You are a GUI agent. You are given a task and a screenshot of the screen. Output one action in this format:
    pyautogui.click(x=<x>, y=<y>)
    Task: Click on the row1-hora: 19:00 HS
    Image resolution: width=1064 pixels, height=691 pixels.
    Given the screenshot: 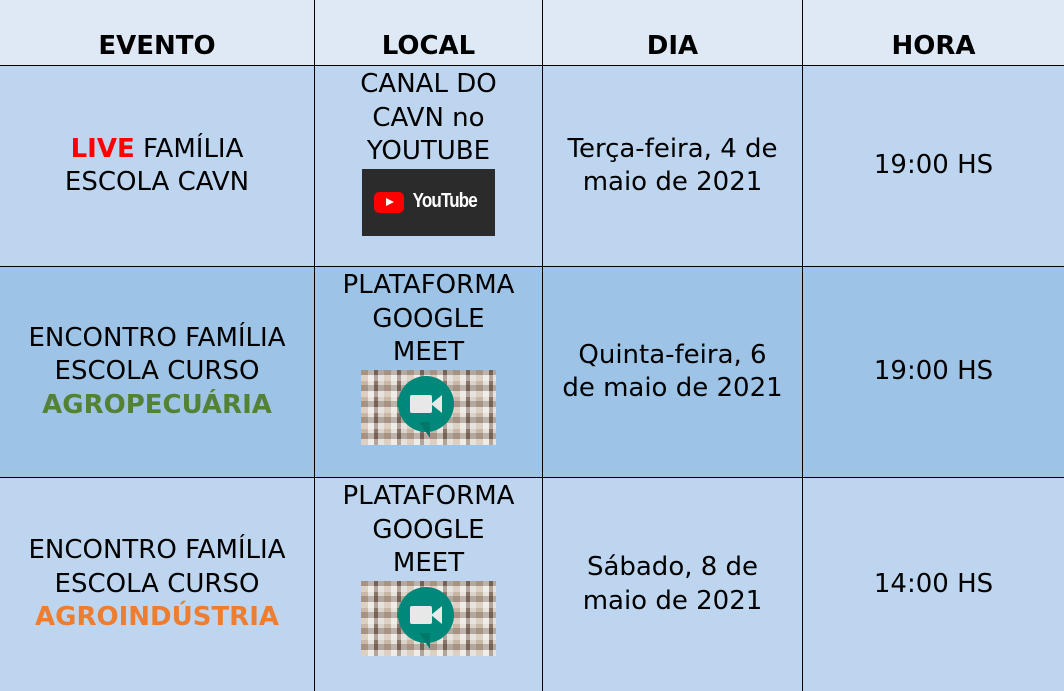 What is the action you would take?
    pyautogui.click(x=933, y=166)
    